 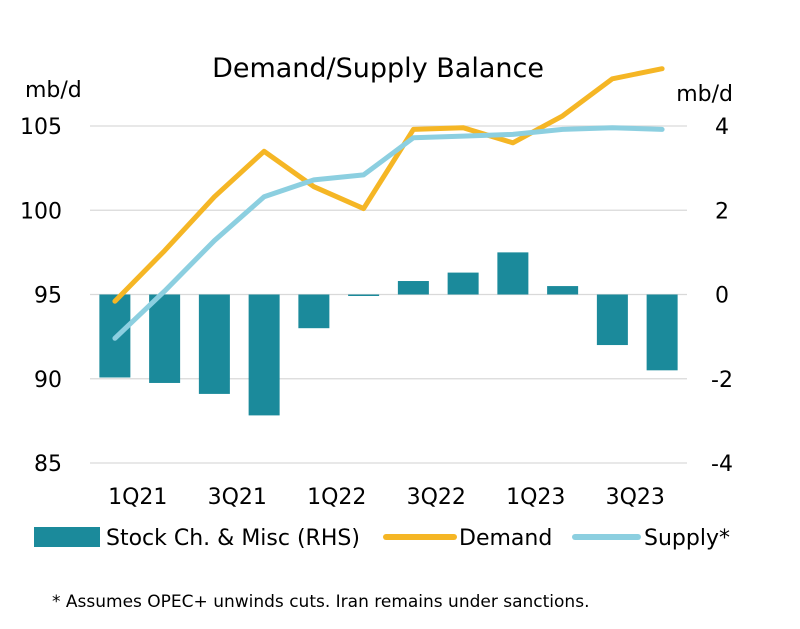 What do you see at coordinates (722, 127) in the screenshot?
I see `right-axis-tick-label: 4` at bounding box center [722, 127].